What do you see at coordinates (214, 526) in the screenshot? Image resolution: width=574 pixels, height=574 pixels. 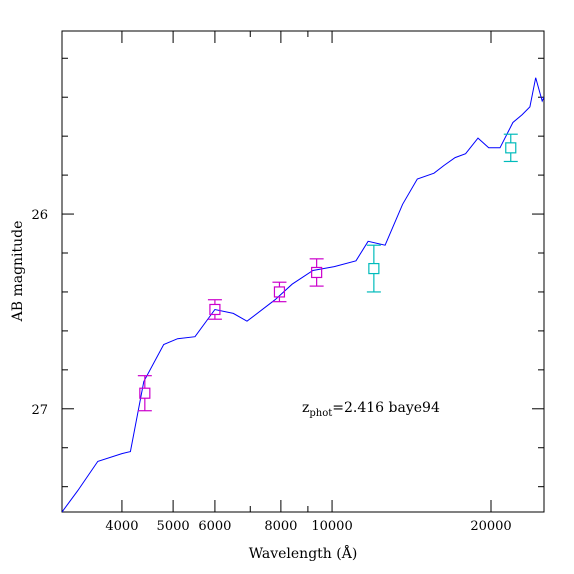 I see `x-tick-label: 6000` at bounding box center [214, 526].